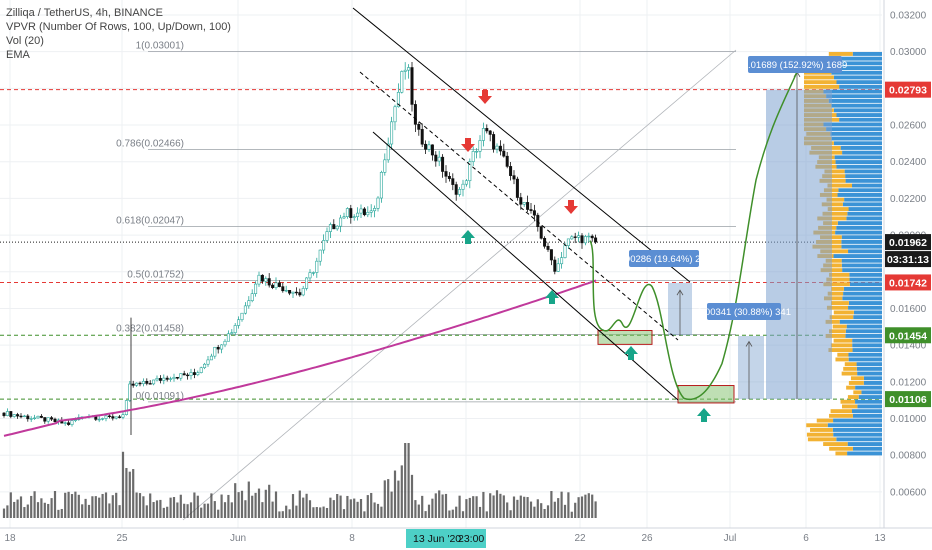 The width and height of the screenshot is (932, 550). What do you see at coordinates (25, 41) in the screenshot?
I see `volume-indicator-label: Vol (20)` at bounding box center [25, 41].